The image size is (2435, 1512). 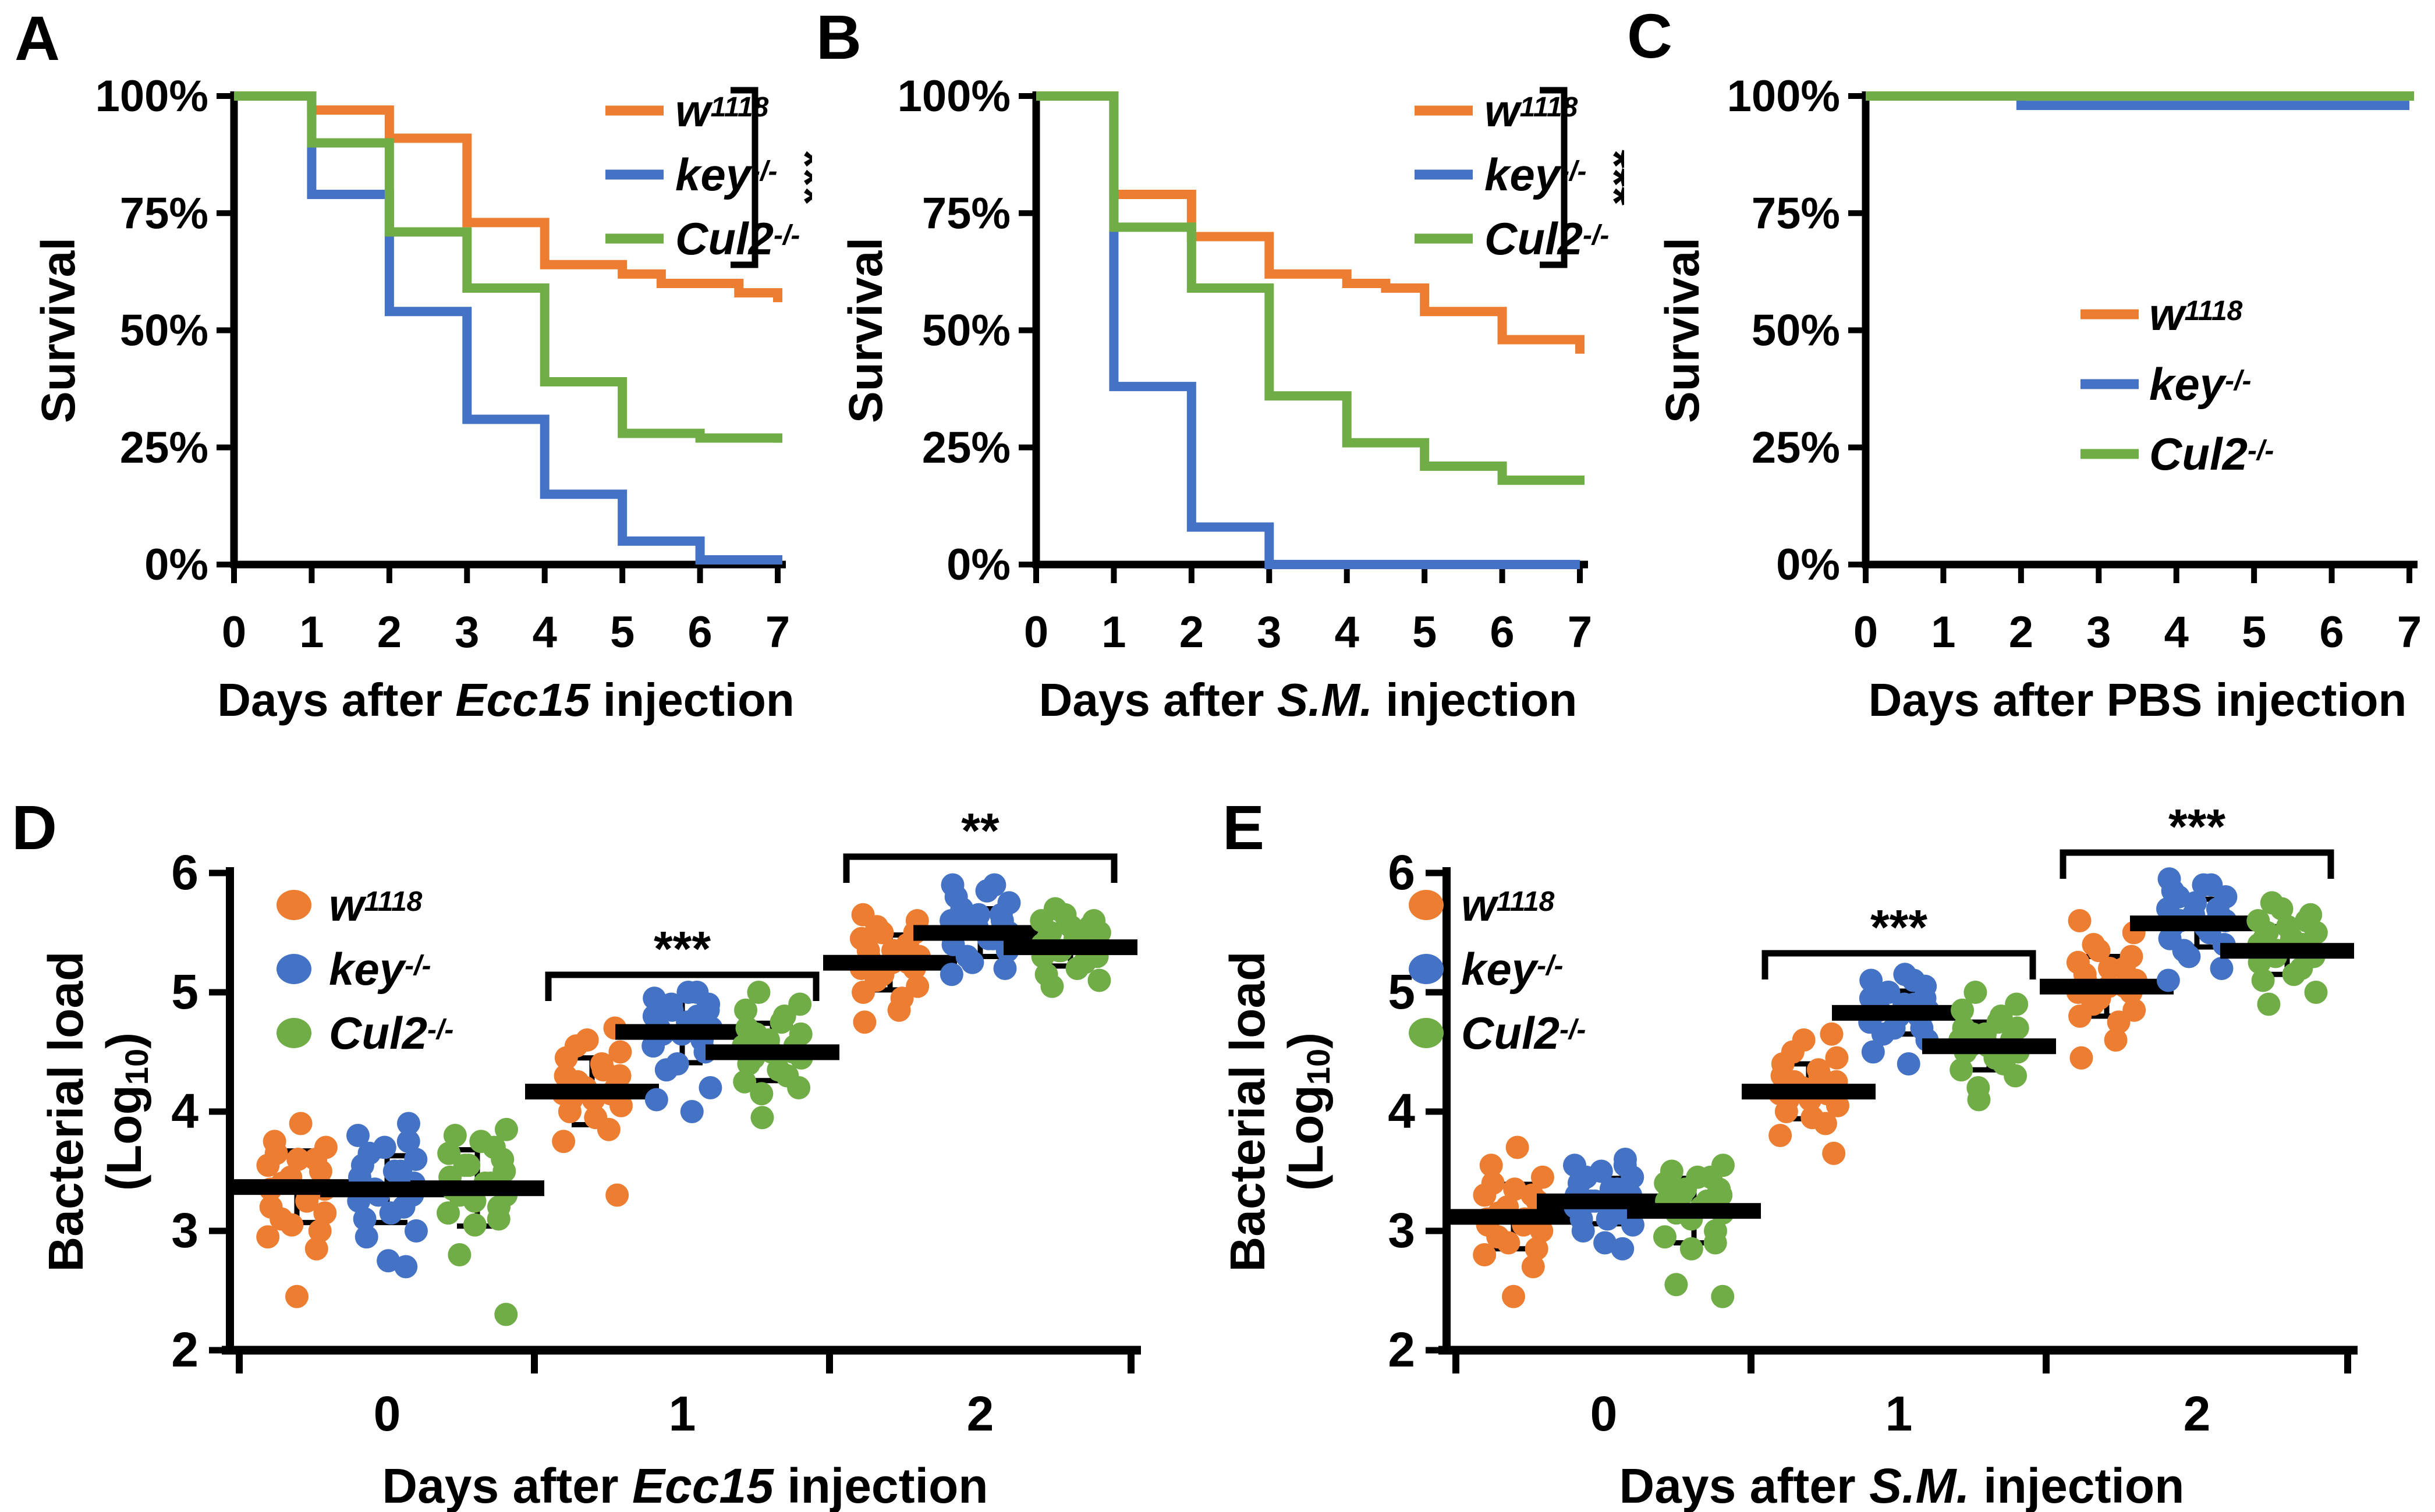 What do you see at coordinates (1247, 1112) in the screenshot?
I see `y-axis-title-line1: Bacterial load` at bounding box center [1247, 1112].